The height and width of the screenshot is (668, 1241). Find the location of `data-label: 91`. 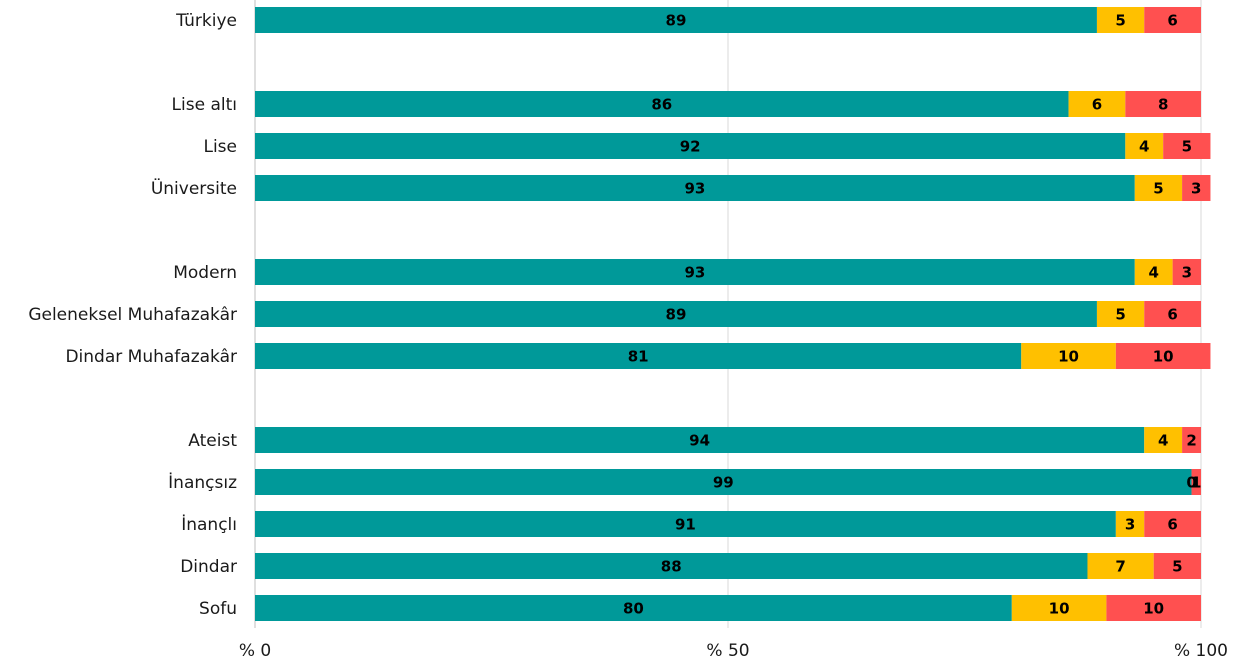

data-label: 91 is located at coordinates (685, 525).